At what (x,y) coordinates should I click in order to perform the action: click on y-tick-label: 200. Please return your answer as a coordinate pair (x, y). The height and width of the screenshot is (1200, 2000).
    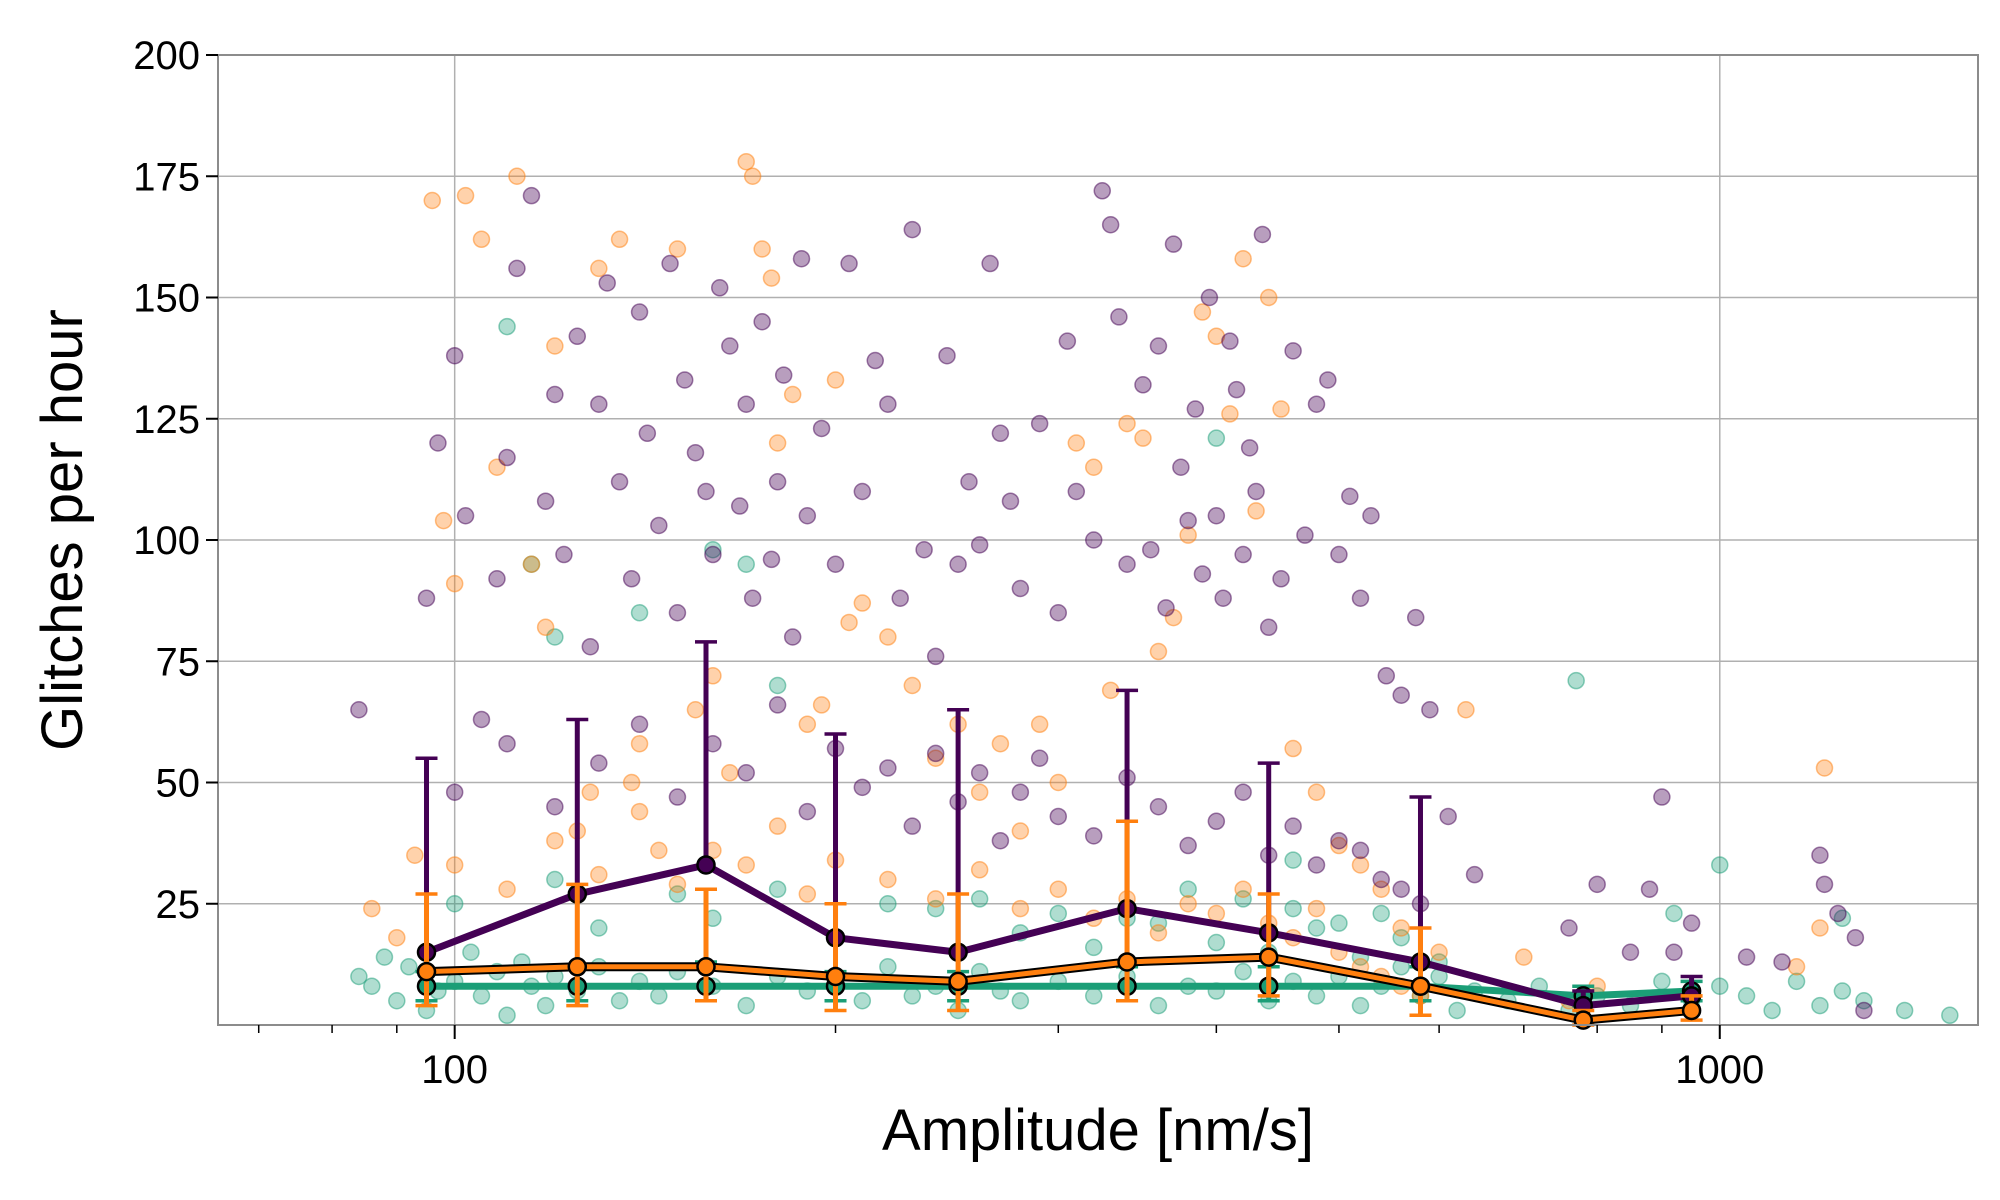
    Looking at the image, I should click on (166, 56).